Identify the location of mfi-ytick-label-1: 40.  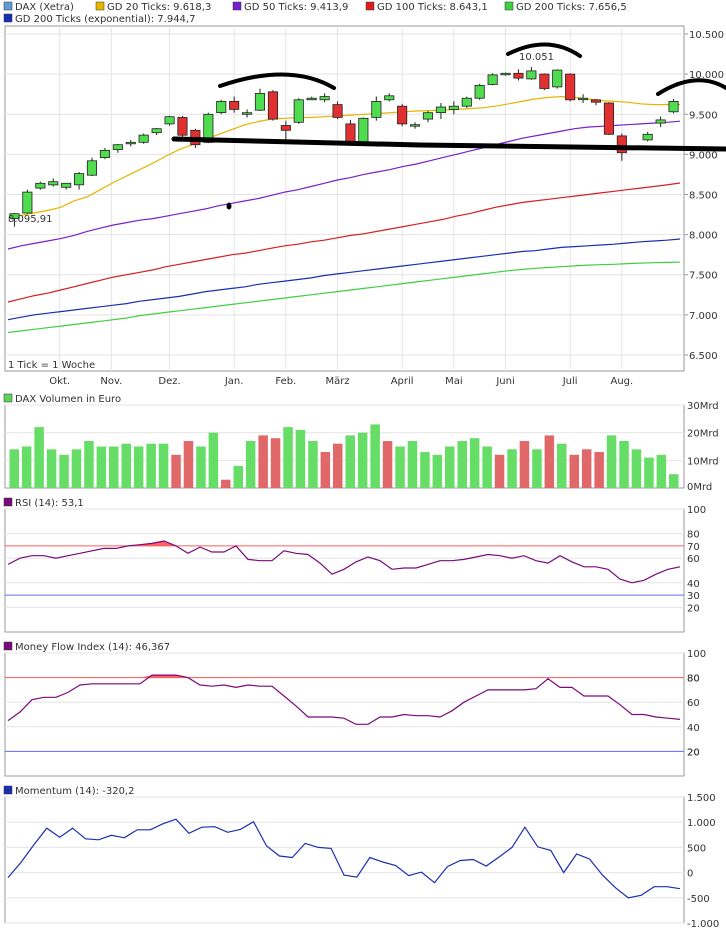
(693, 728).